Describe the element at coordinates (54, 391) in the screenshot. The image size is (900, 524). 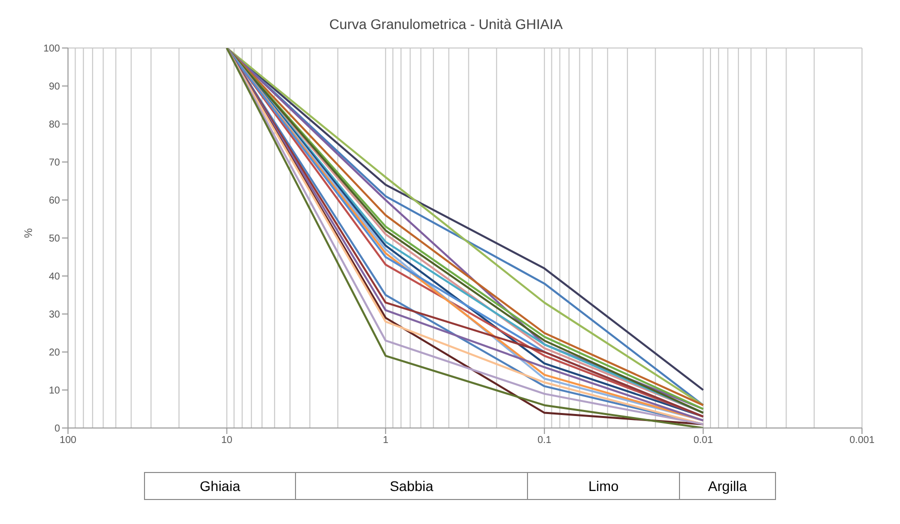
I see `y-tick-label: 10` at that location.